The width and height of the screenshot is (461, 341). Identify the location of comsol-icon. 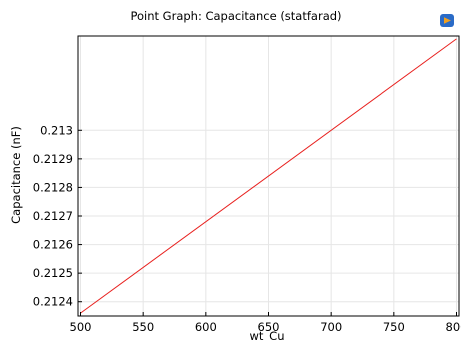
(447, 20).